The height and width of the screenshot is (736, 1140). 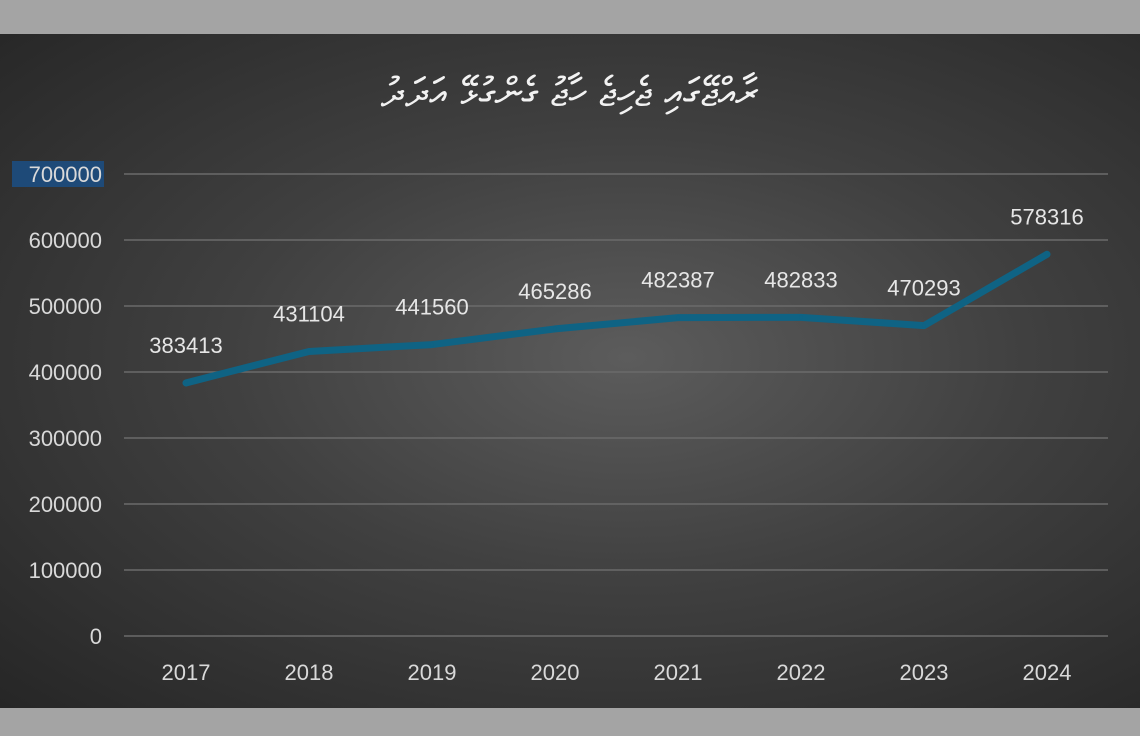 I want to click on series-line-group, so click(x=616, y=318).